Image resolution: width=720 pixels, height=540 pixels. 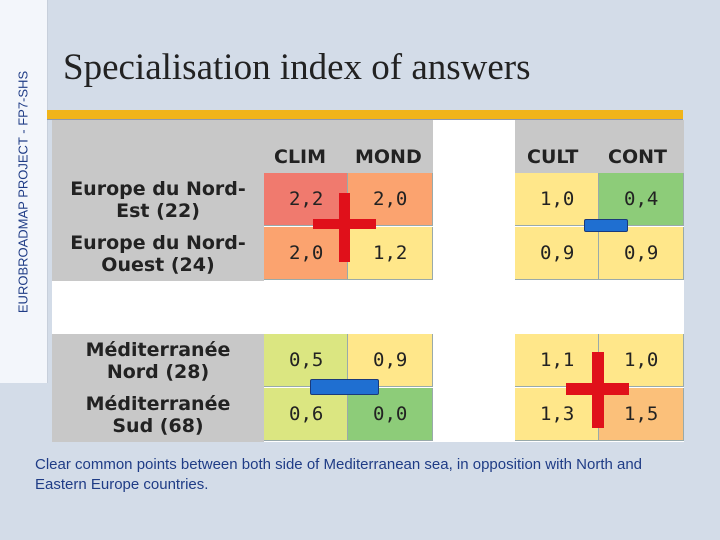 I want to click on sidebar: EUROBROADMAP PROJECT - FP7-SHS, so click(x=24, y=191).